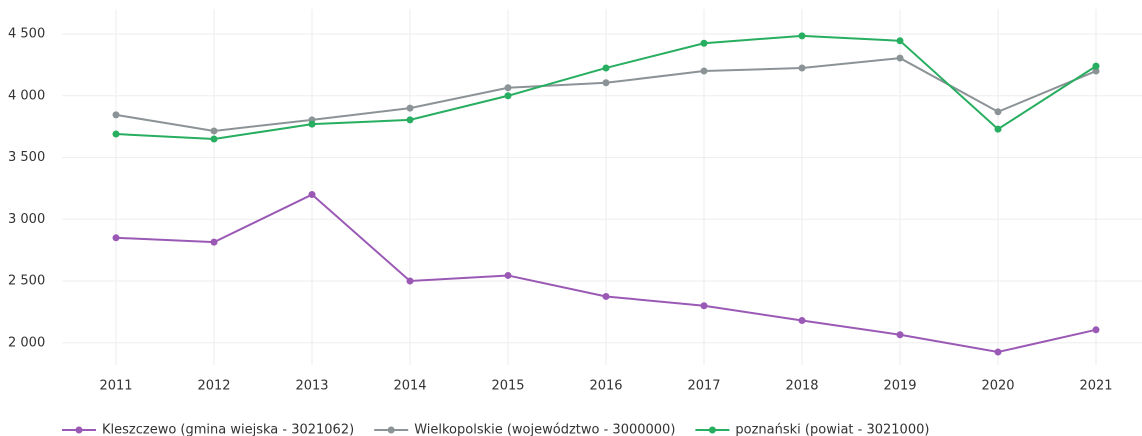 The height and width of the screenshot is (436, 1142). I want to click on y-tick-label: 2 500, so click(26, 281).